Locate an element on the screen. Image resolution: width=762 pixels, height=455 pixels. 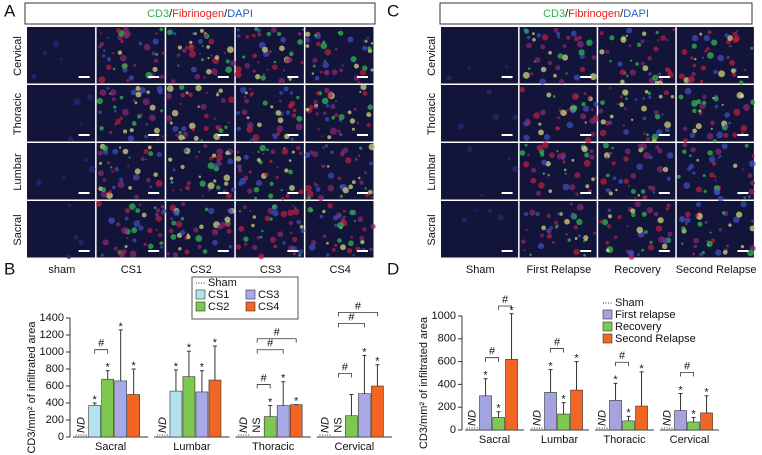
column-label: Recovery is located at coordinates (637, 270).